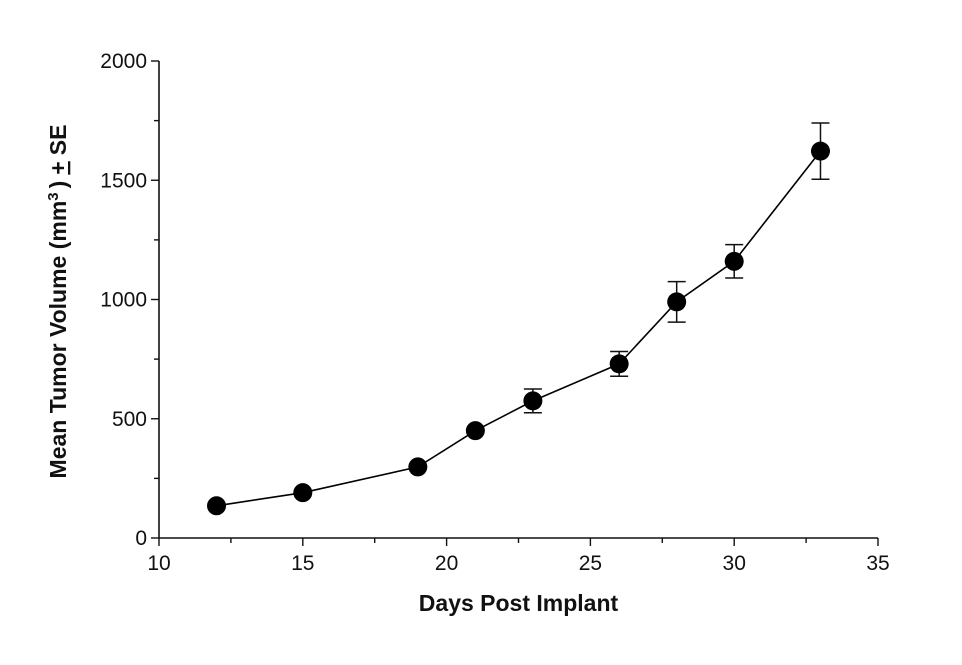  I want to click on x-axis-label: Days Post Implant, so click(519, 603).